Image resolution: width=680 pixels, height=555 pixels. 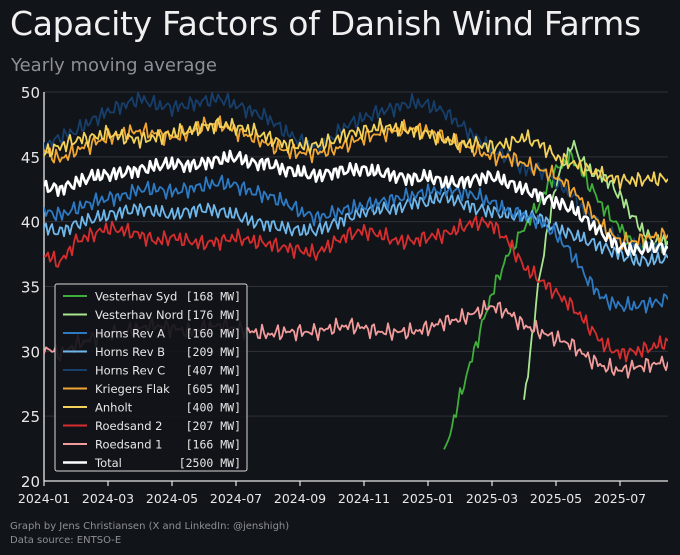 I want to click on legend-label: Vesterhav Nord, so click(x=139, y=315).